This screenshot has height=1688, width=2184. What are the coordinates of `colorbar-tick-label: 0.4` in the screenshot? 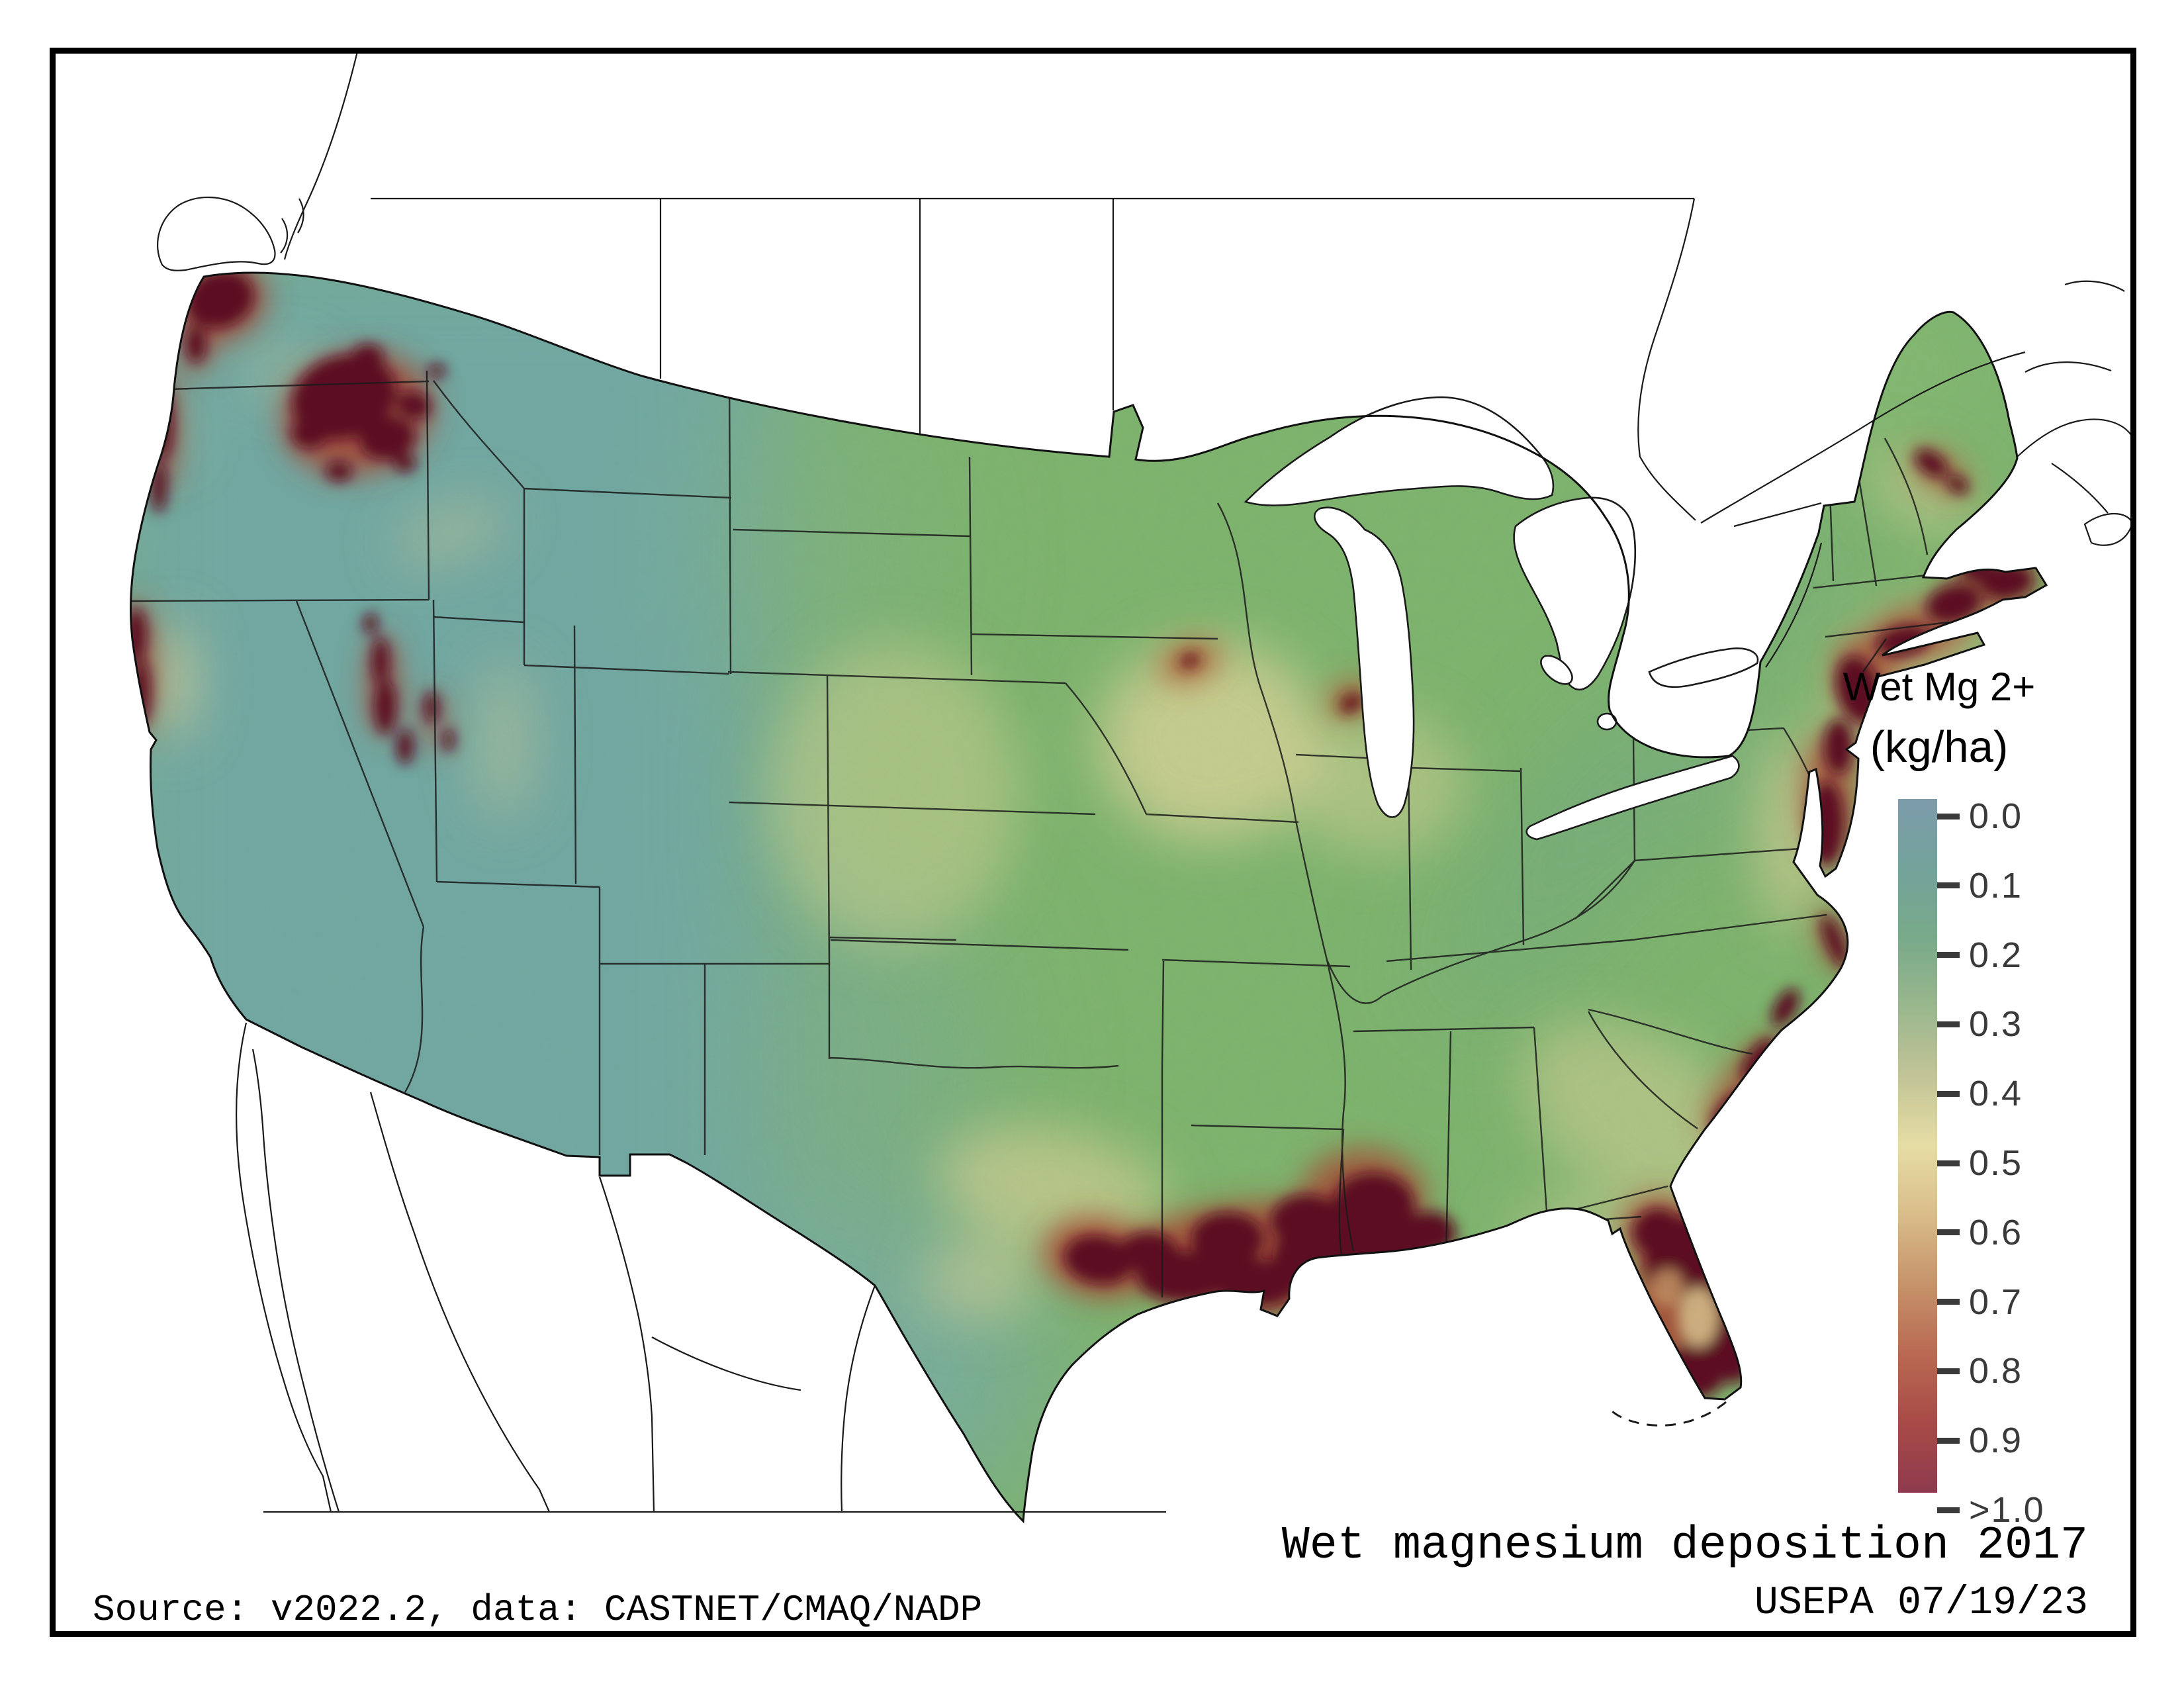 It's located at (1996, 1094).